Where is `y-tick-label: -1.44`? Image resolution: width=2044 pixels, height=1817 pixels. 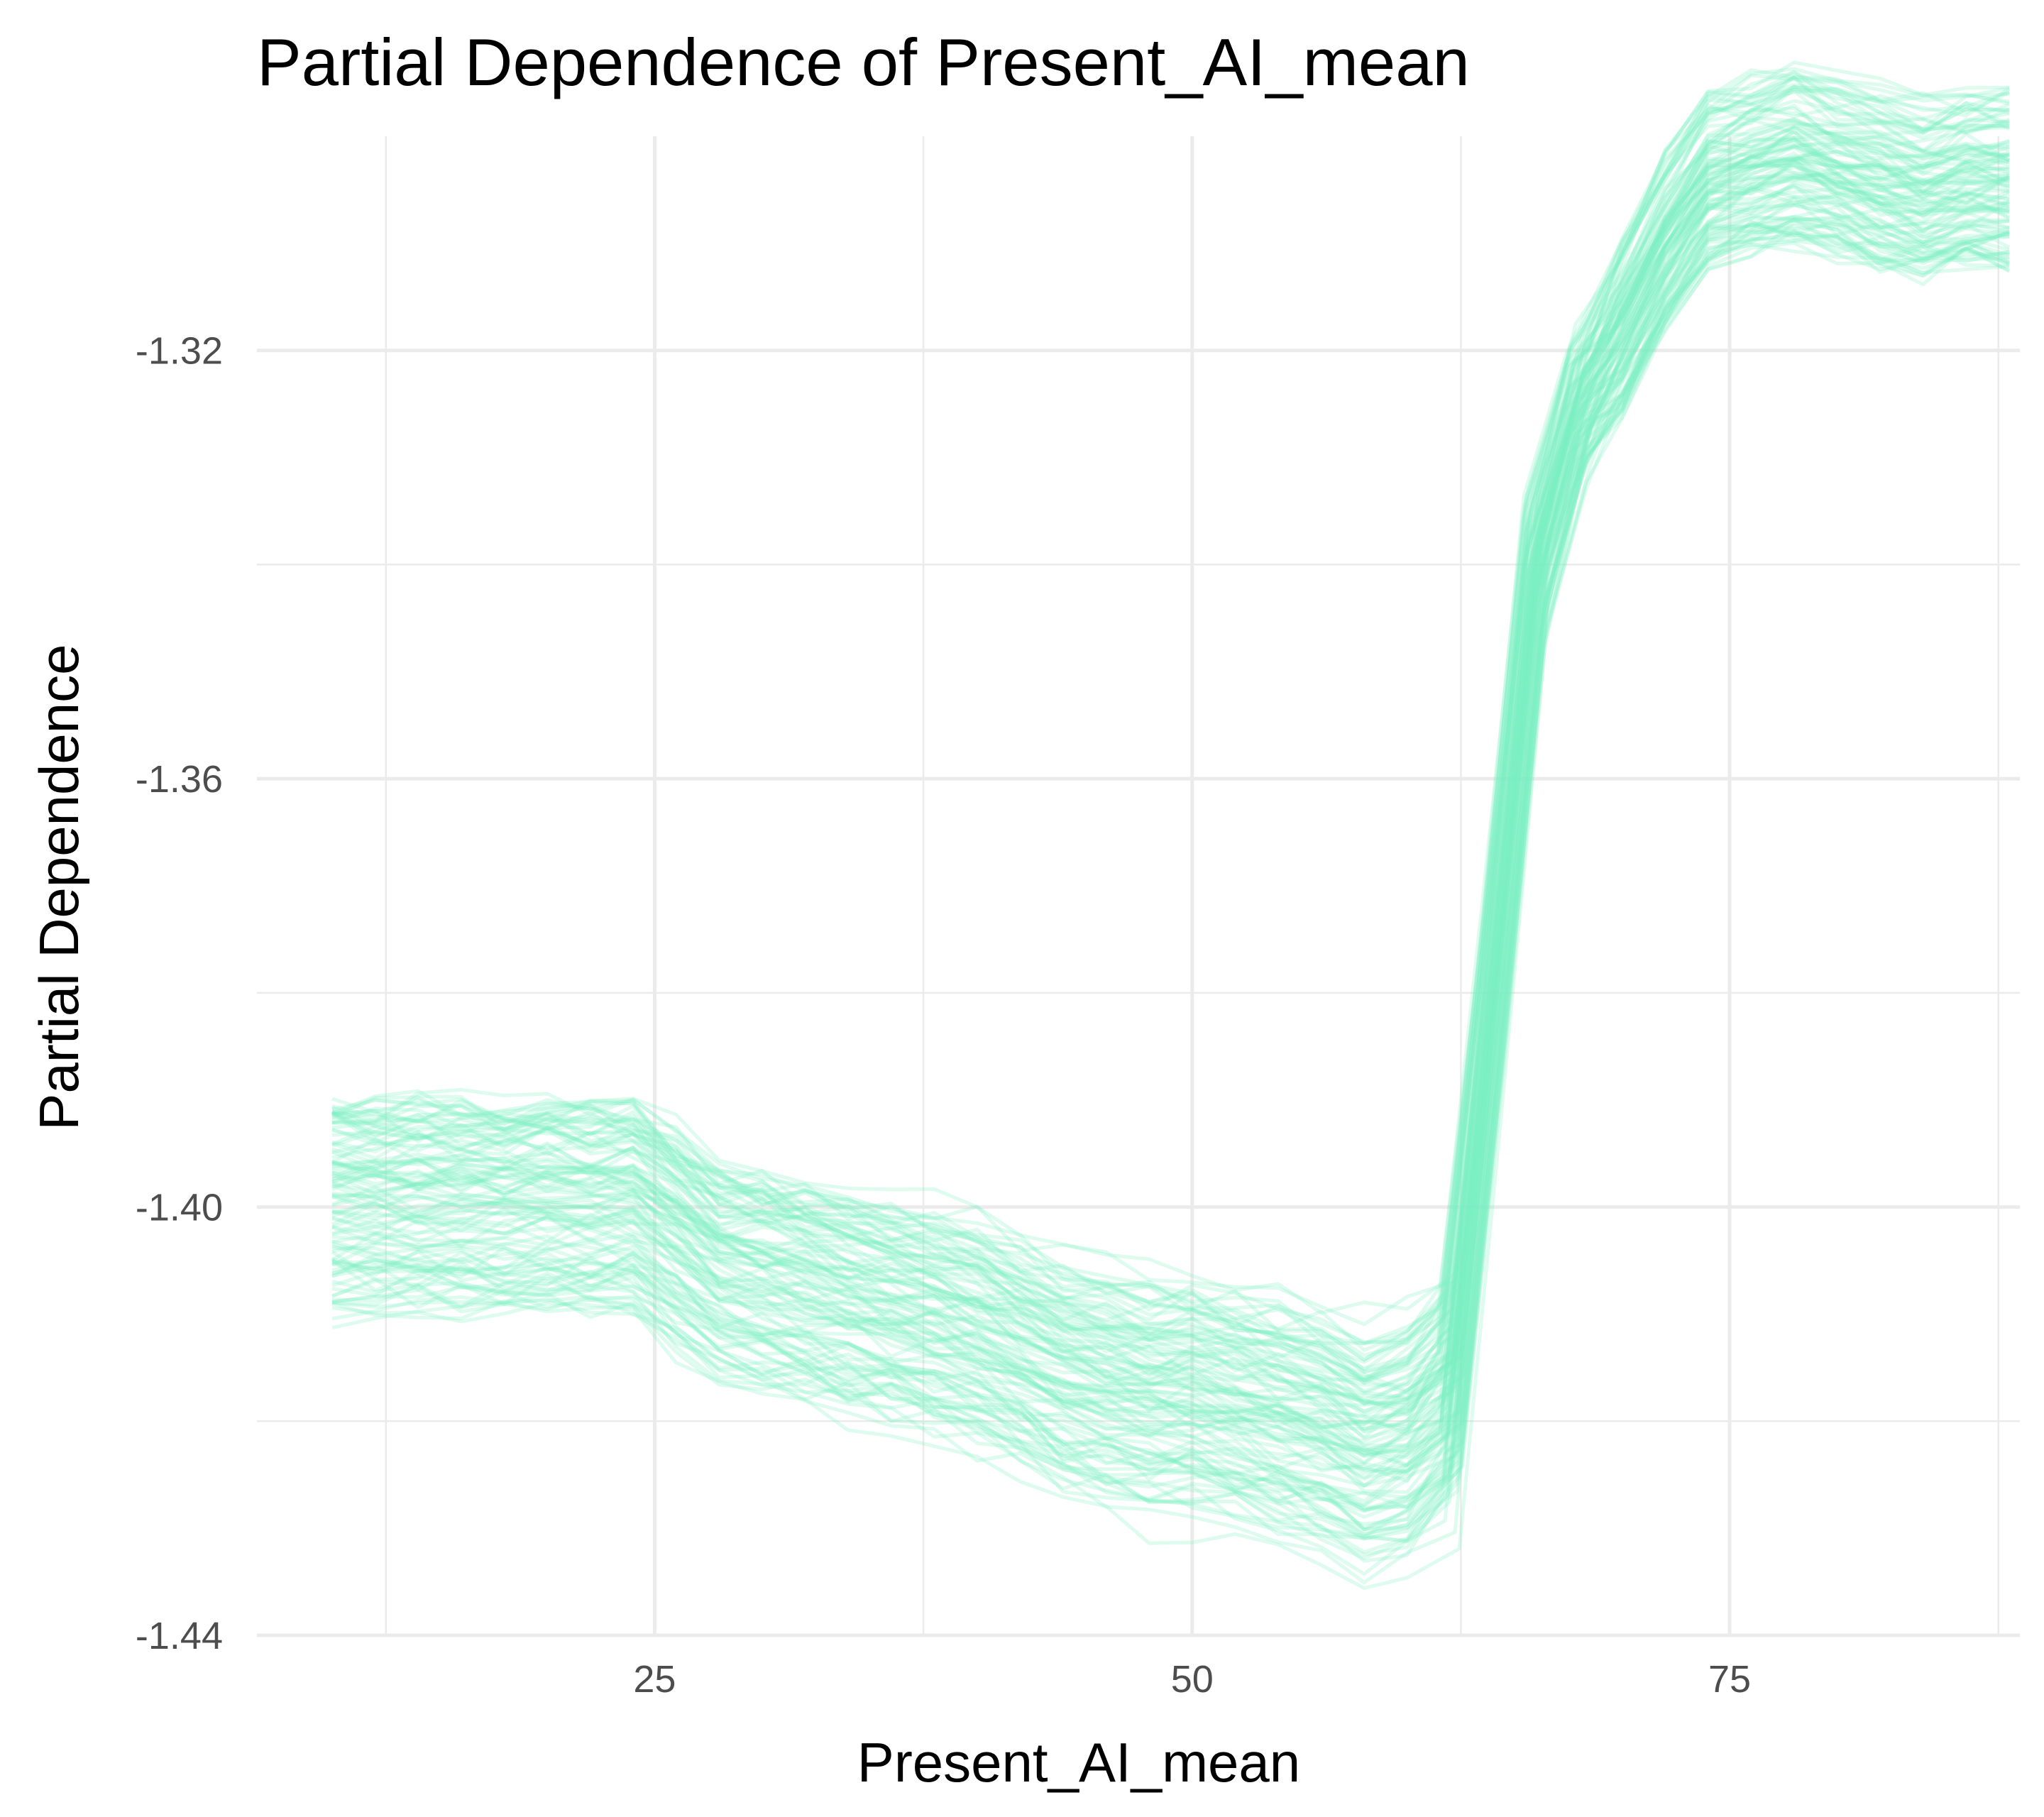 y-tick-label: -1.44 is located at coordinates (179, 1636).